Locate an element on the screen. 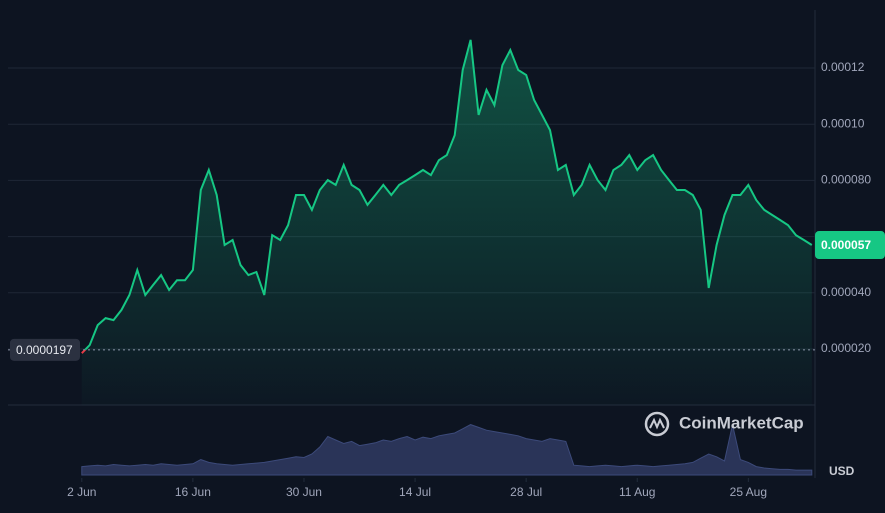 This screenshot has height=513, width=885. logo-mark is located at coordinates (657, 423).